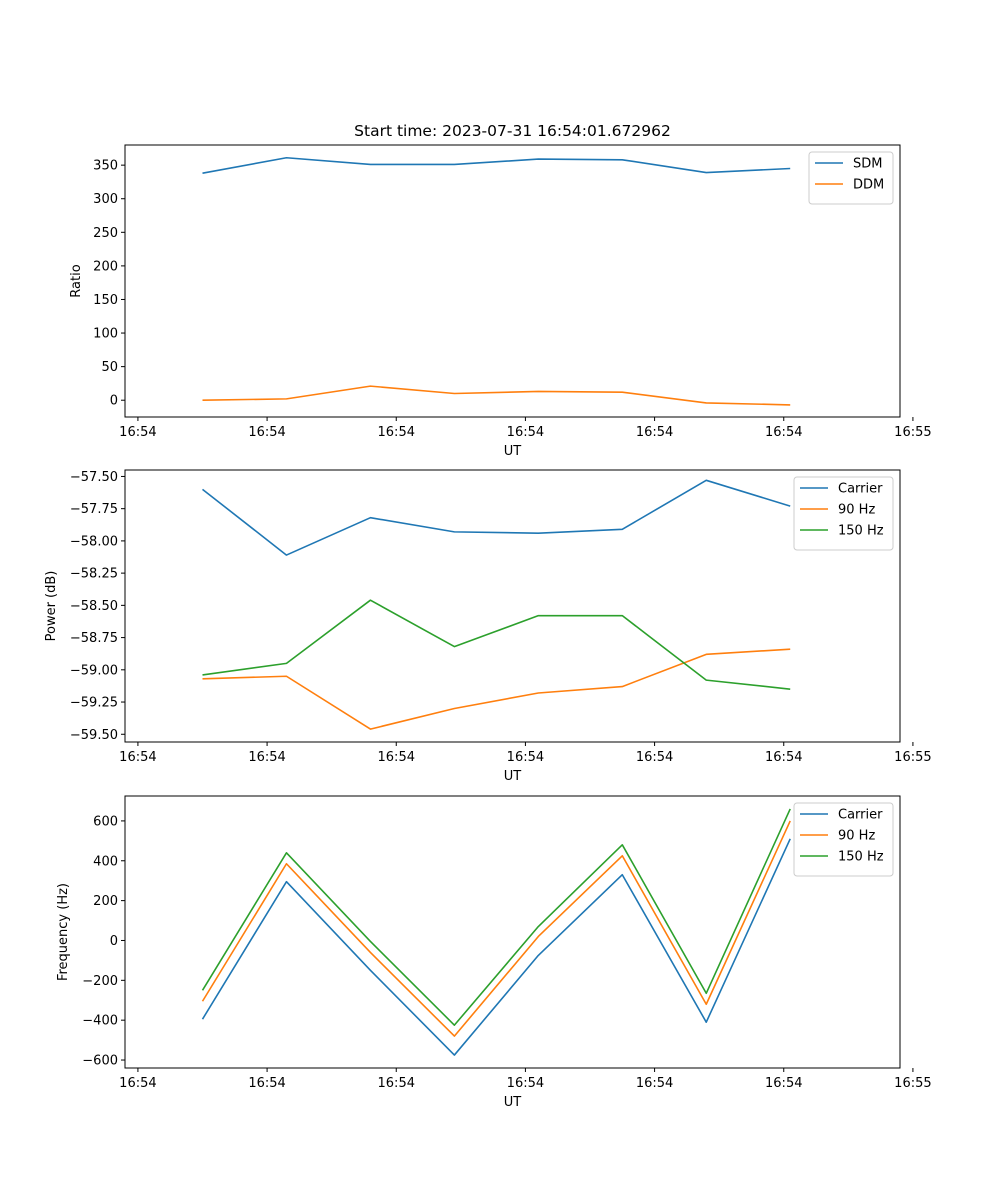 This screenshot has width=1000, height=1200. I want to click on y-tick-label: 50, so click(109, 367).